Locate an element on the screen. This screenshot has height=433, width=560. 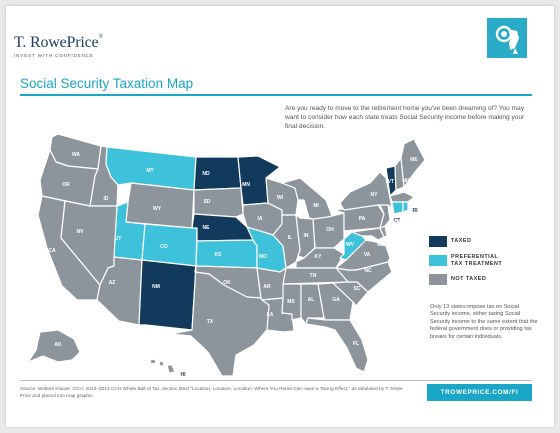
page-title: Social Security Taxation Map is located at coordinates (107, 83).